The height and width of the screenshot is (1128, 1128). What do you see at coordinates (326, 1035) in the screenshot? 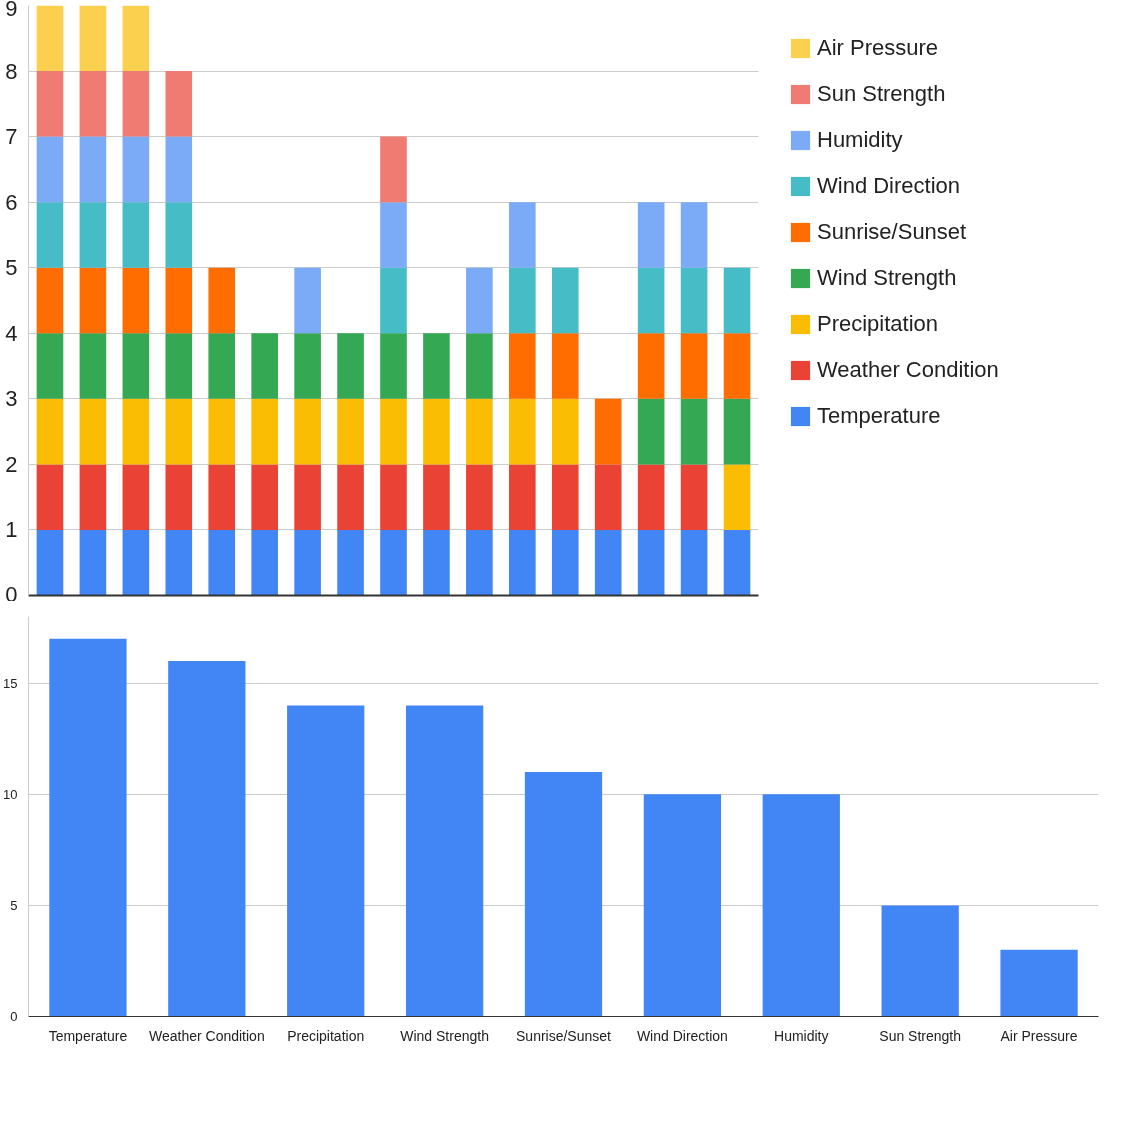
I see `x-tick-label: Precipitation` at bounding box center [326, 1035].